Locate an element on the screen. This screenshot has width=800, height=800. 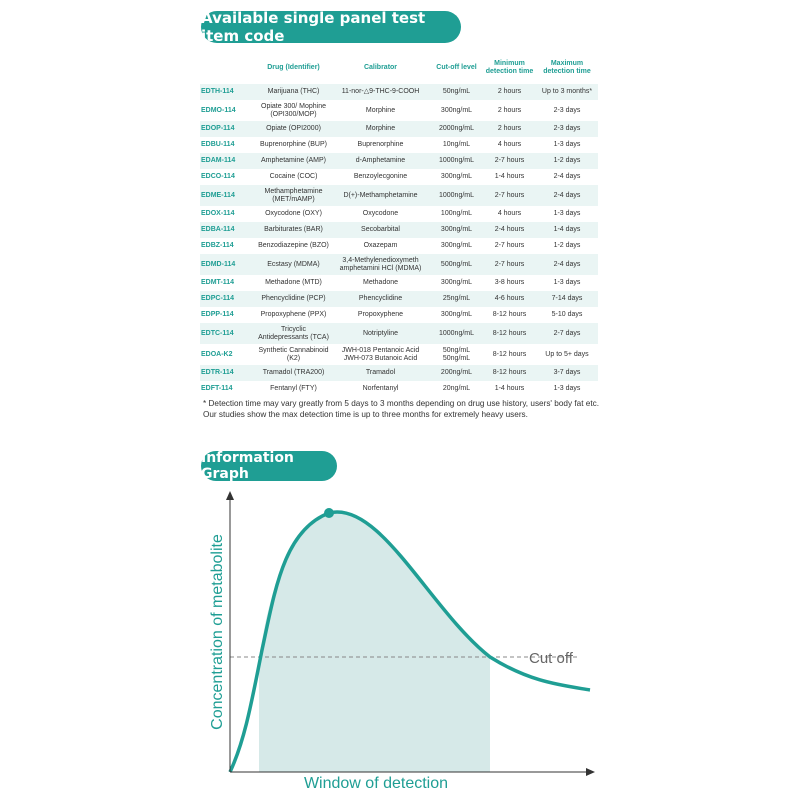
cell-min: 8-12 hours is located at coordinates (509, 373).